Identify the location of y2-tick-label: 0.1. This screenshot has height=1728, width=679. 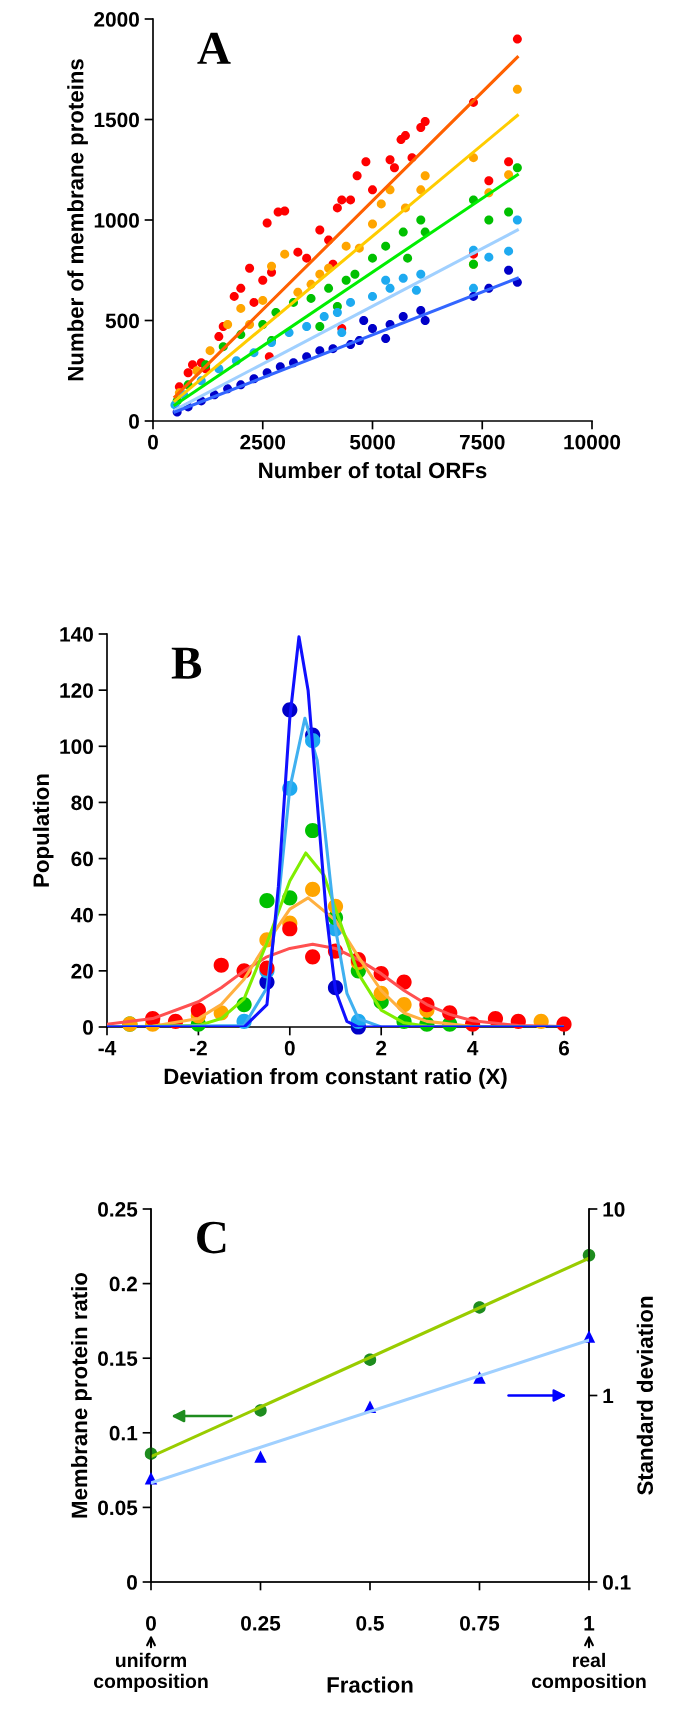
(617, 1582).